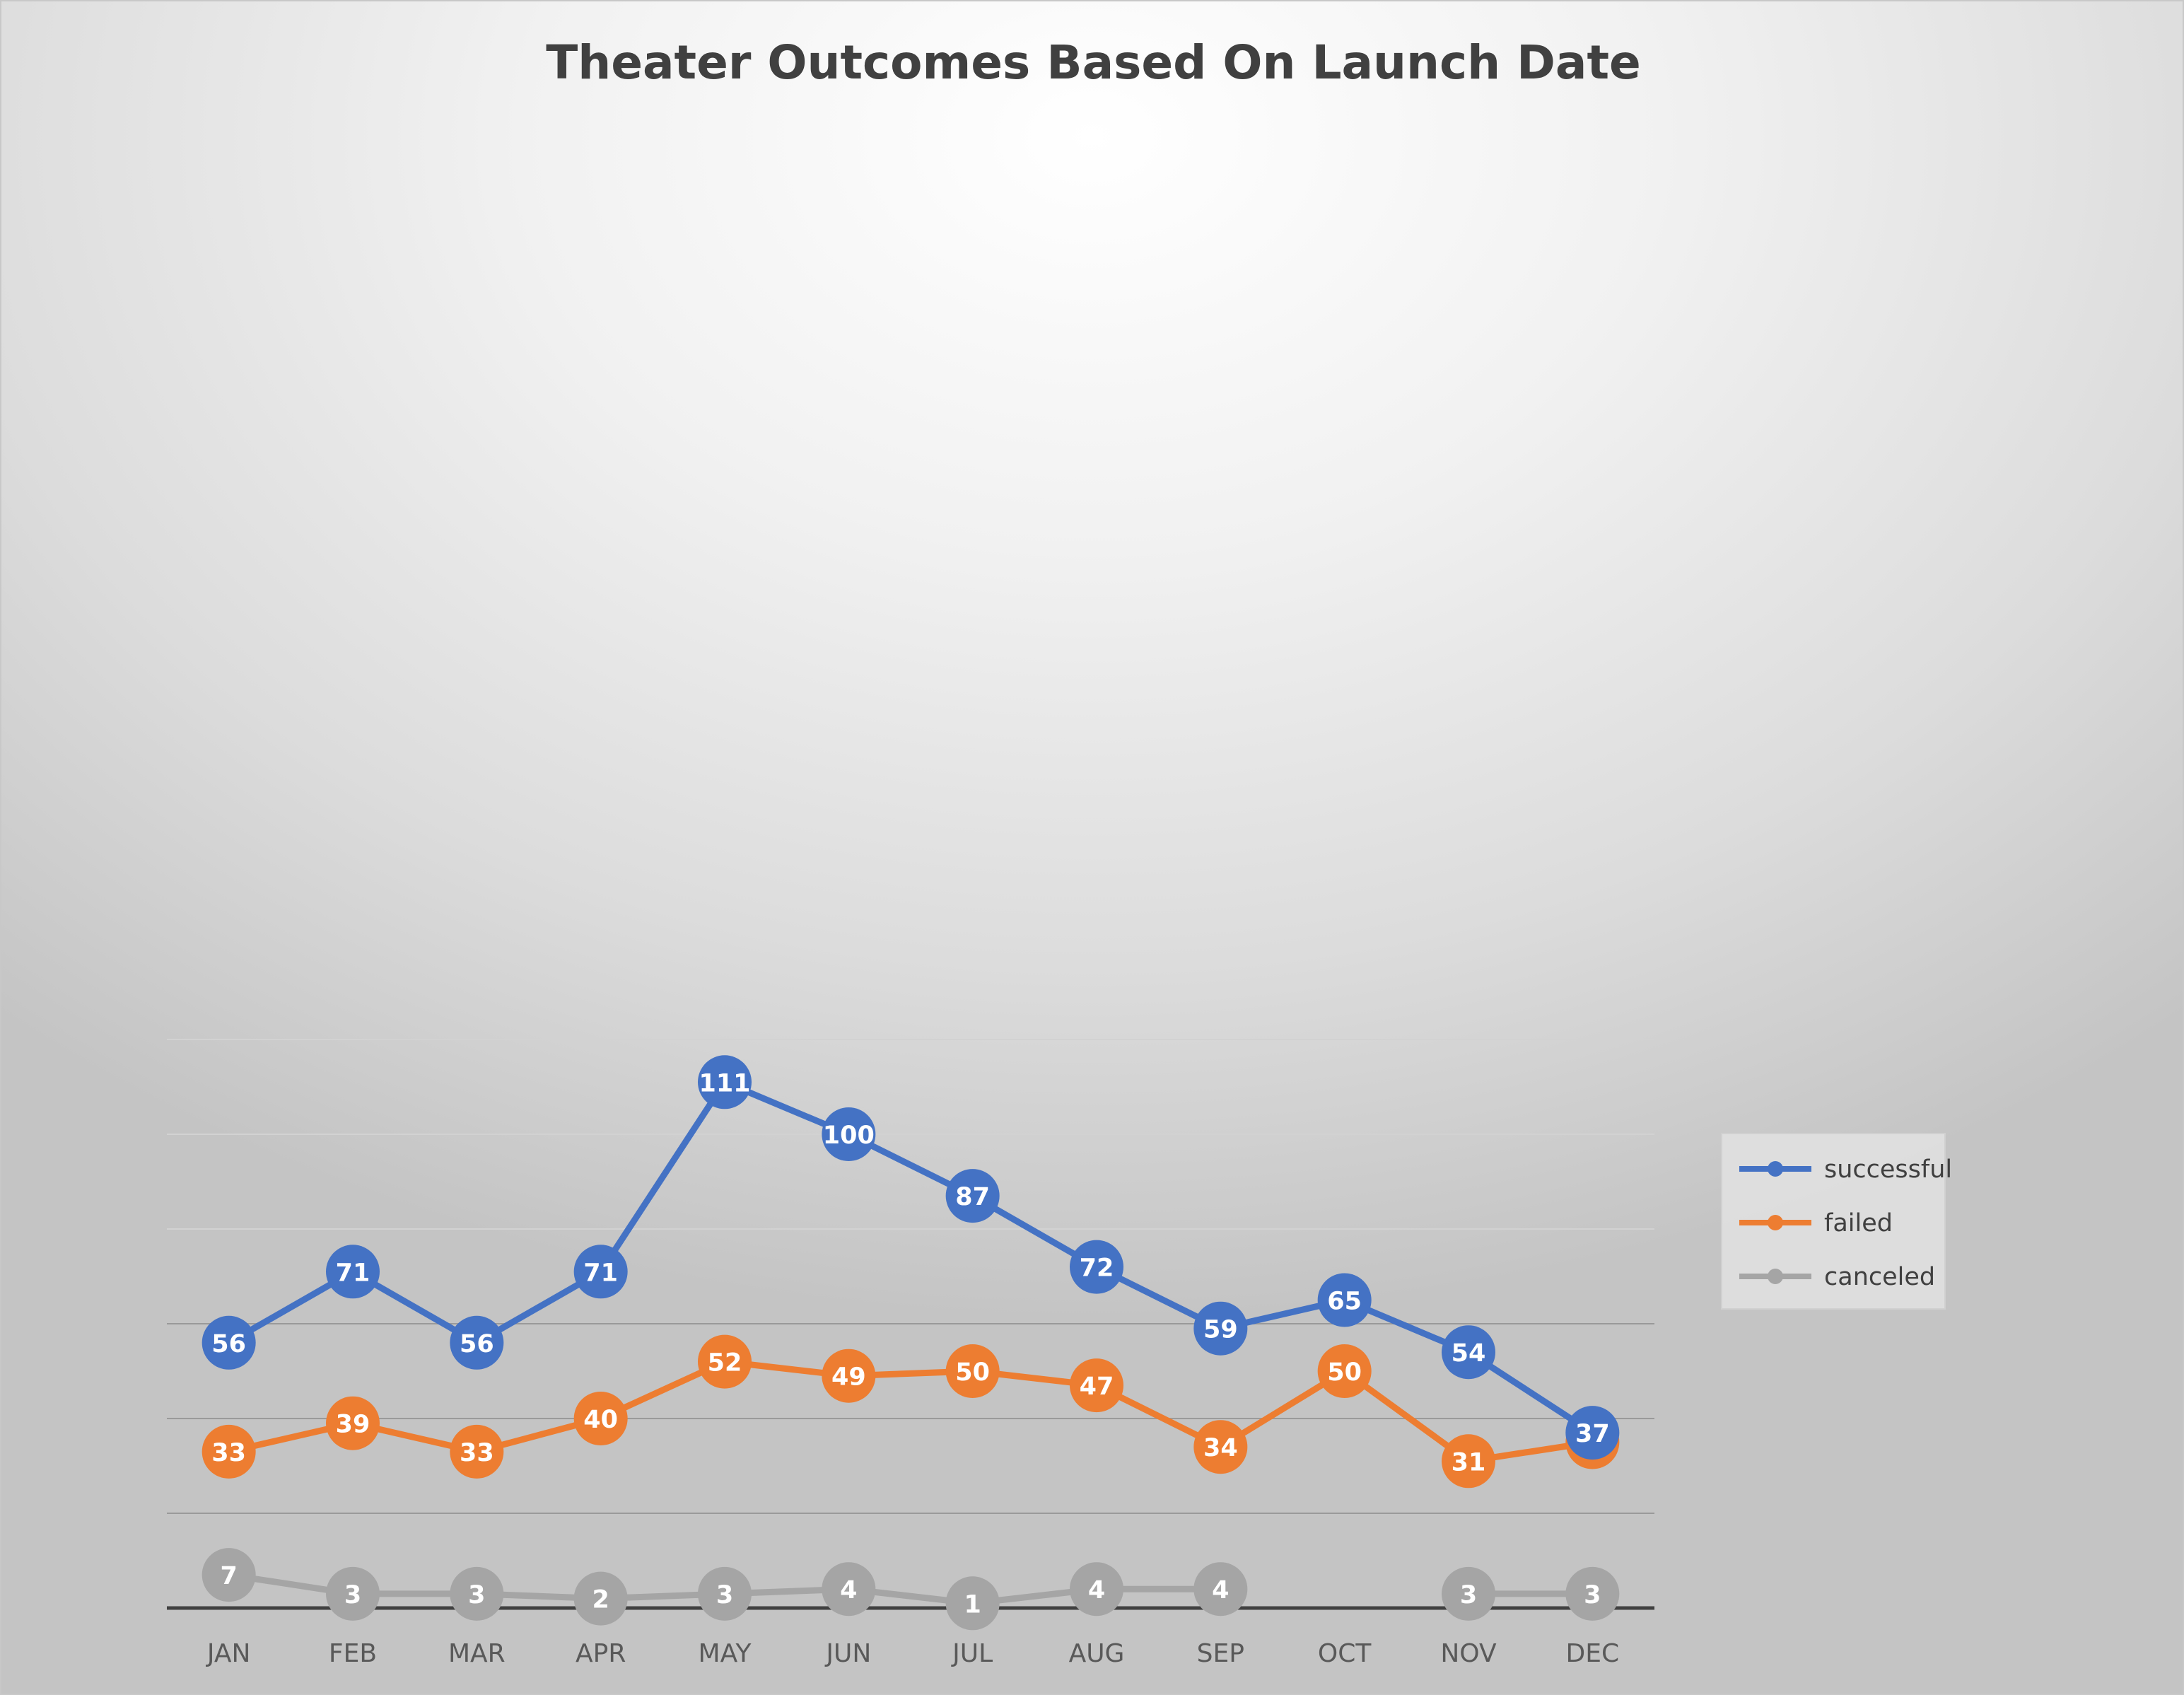  What do you see at coordinates (477, 1653) in the screenshot?
I see `x-tick-label: MAR` at bounding box center [477, 1653].